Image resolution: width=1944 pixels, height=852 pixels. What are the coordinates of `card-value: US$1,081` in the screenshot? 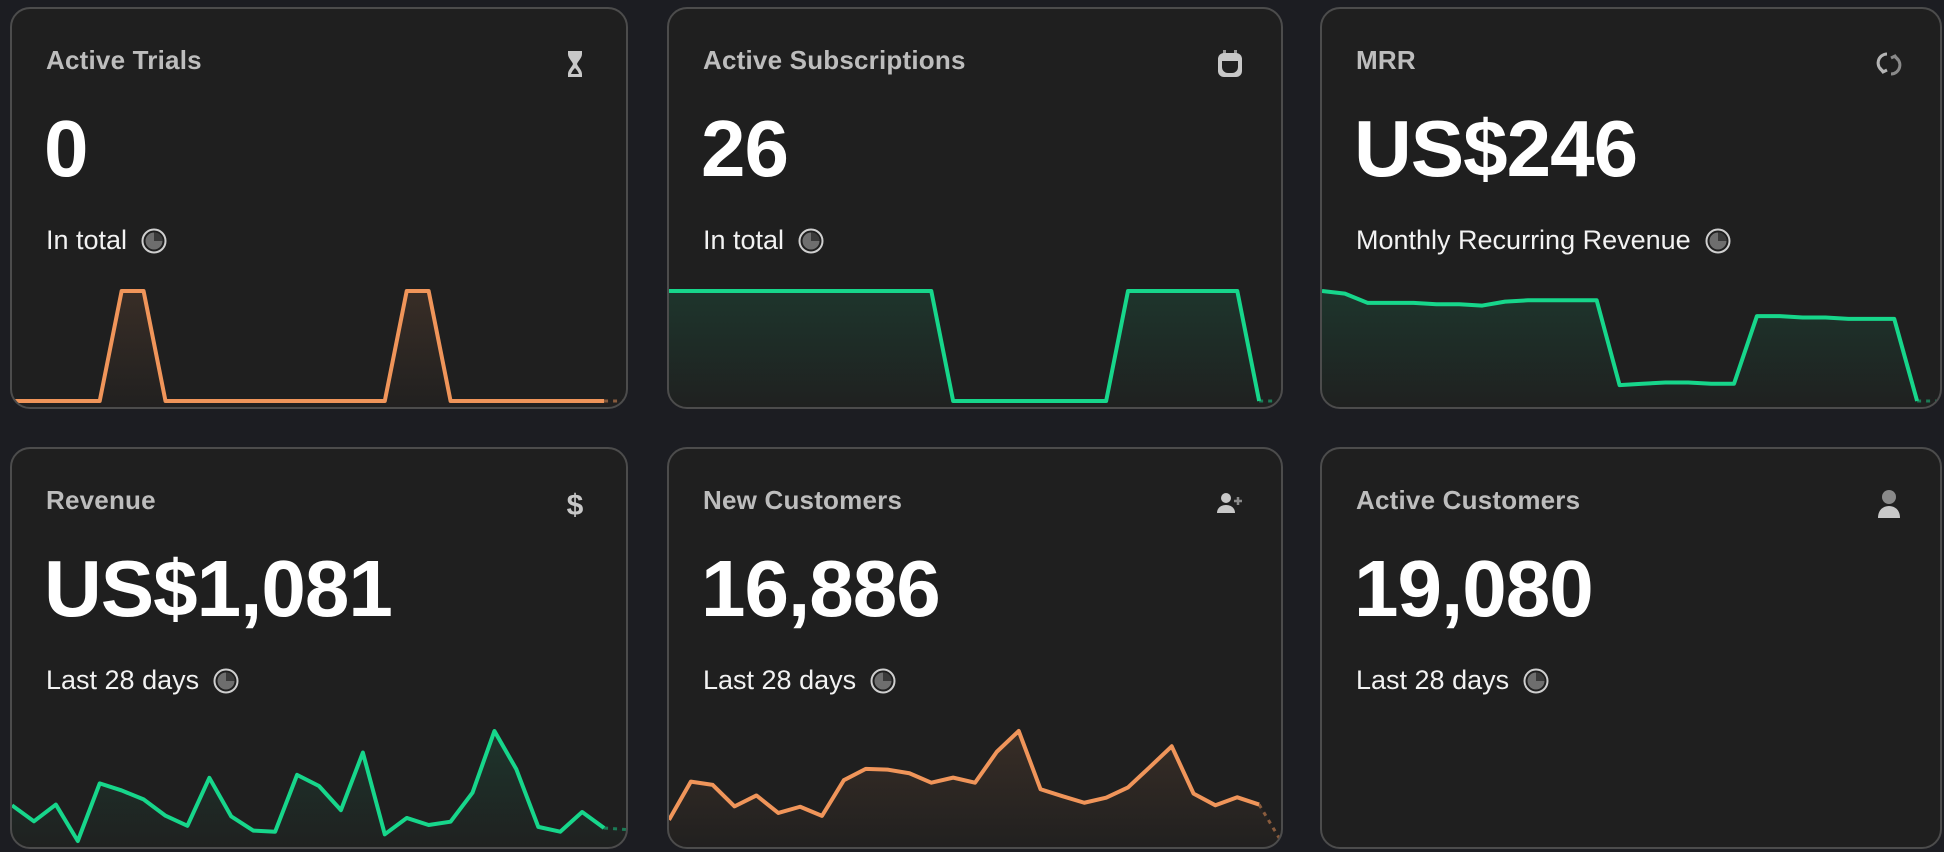 It's located at (218, 588).